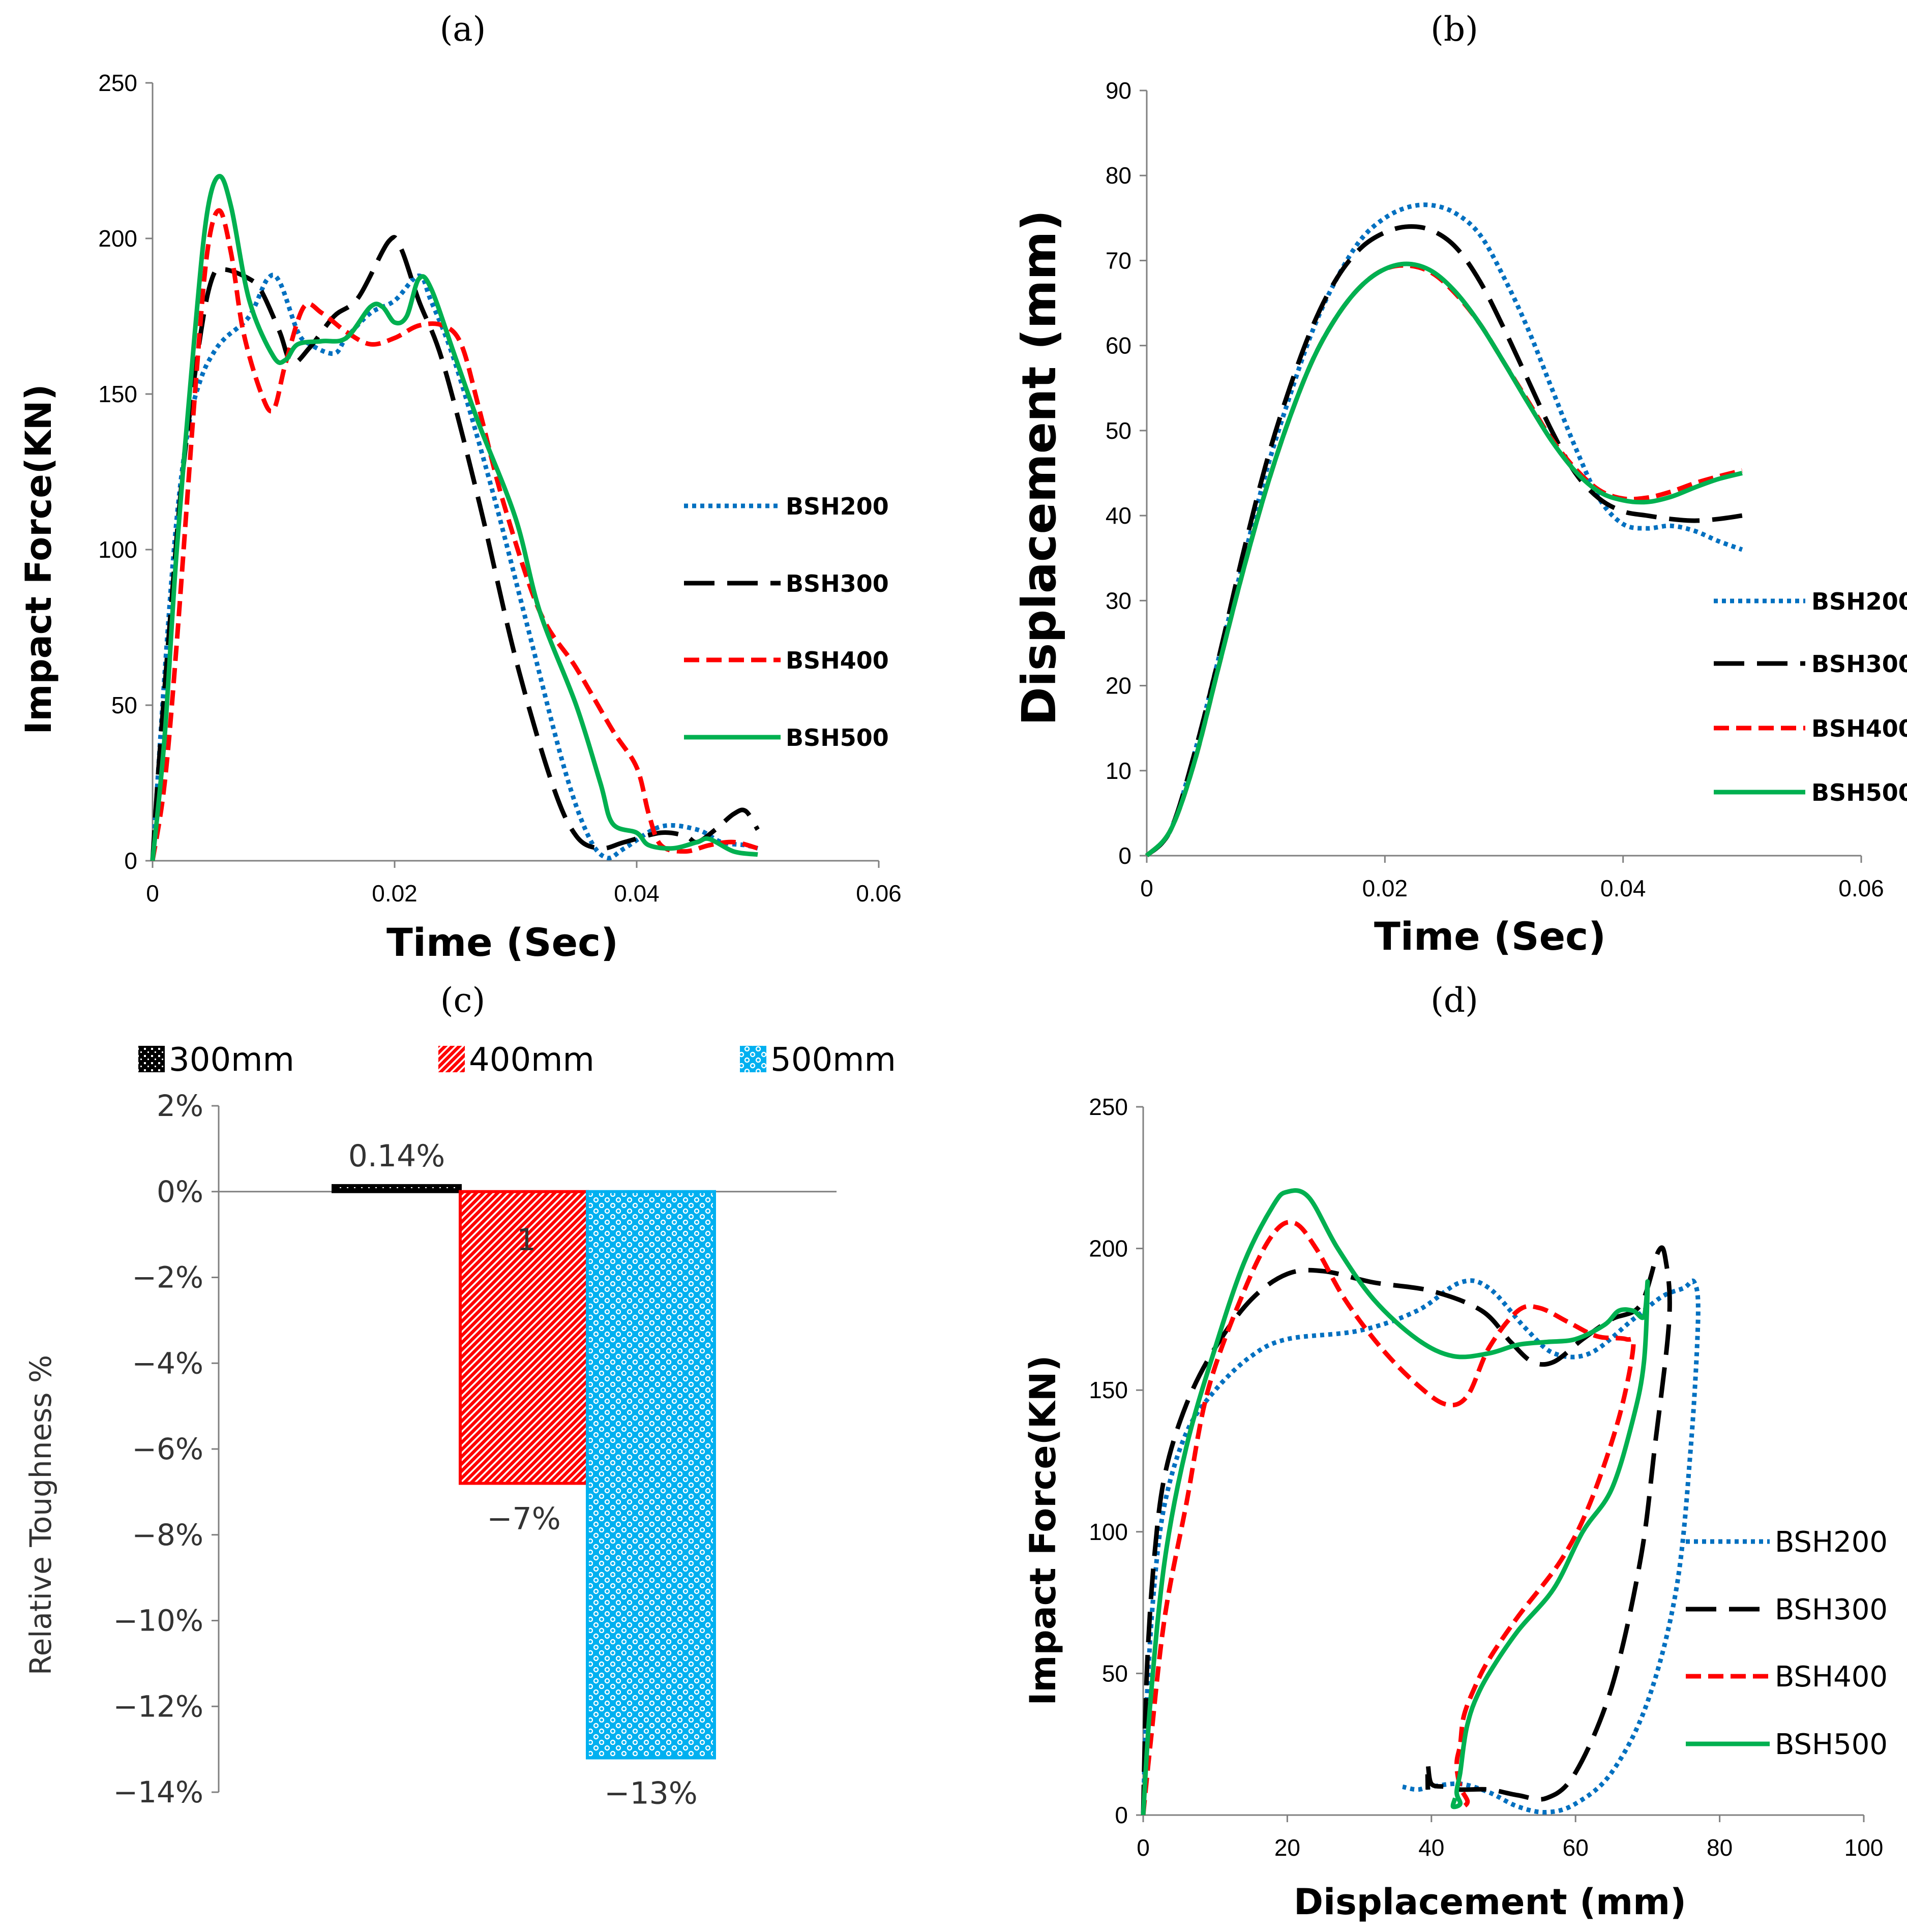  What do you see at coordinates (1859, 601) in the screenshot?
I see `panel-b-legend-label-bsh200: BSH200` at bounding box center [1859, 601].